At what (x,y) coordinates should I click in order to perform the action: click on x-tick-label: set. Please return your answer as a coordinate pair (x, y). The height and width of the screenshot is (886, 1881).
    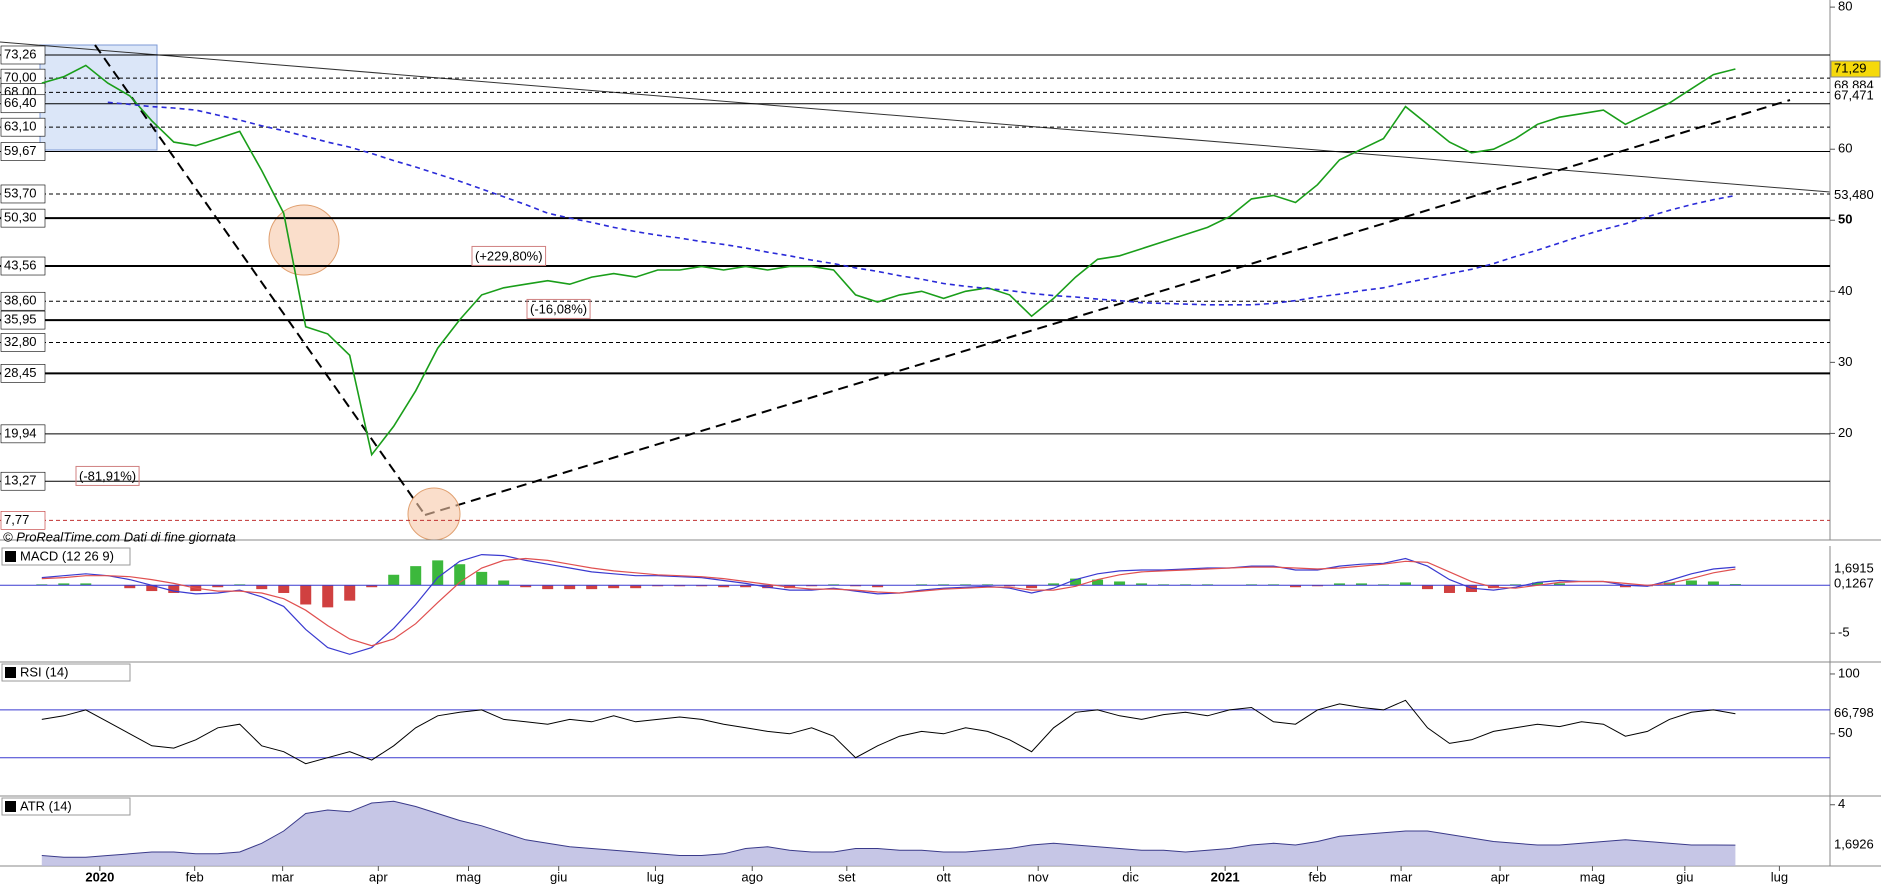
    Looking at the image, I should click on (847, 876).